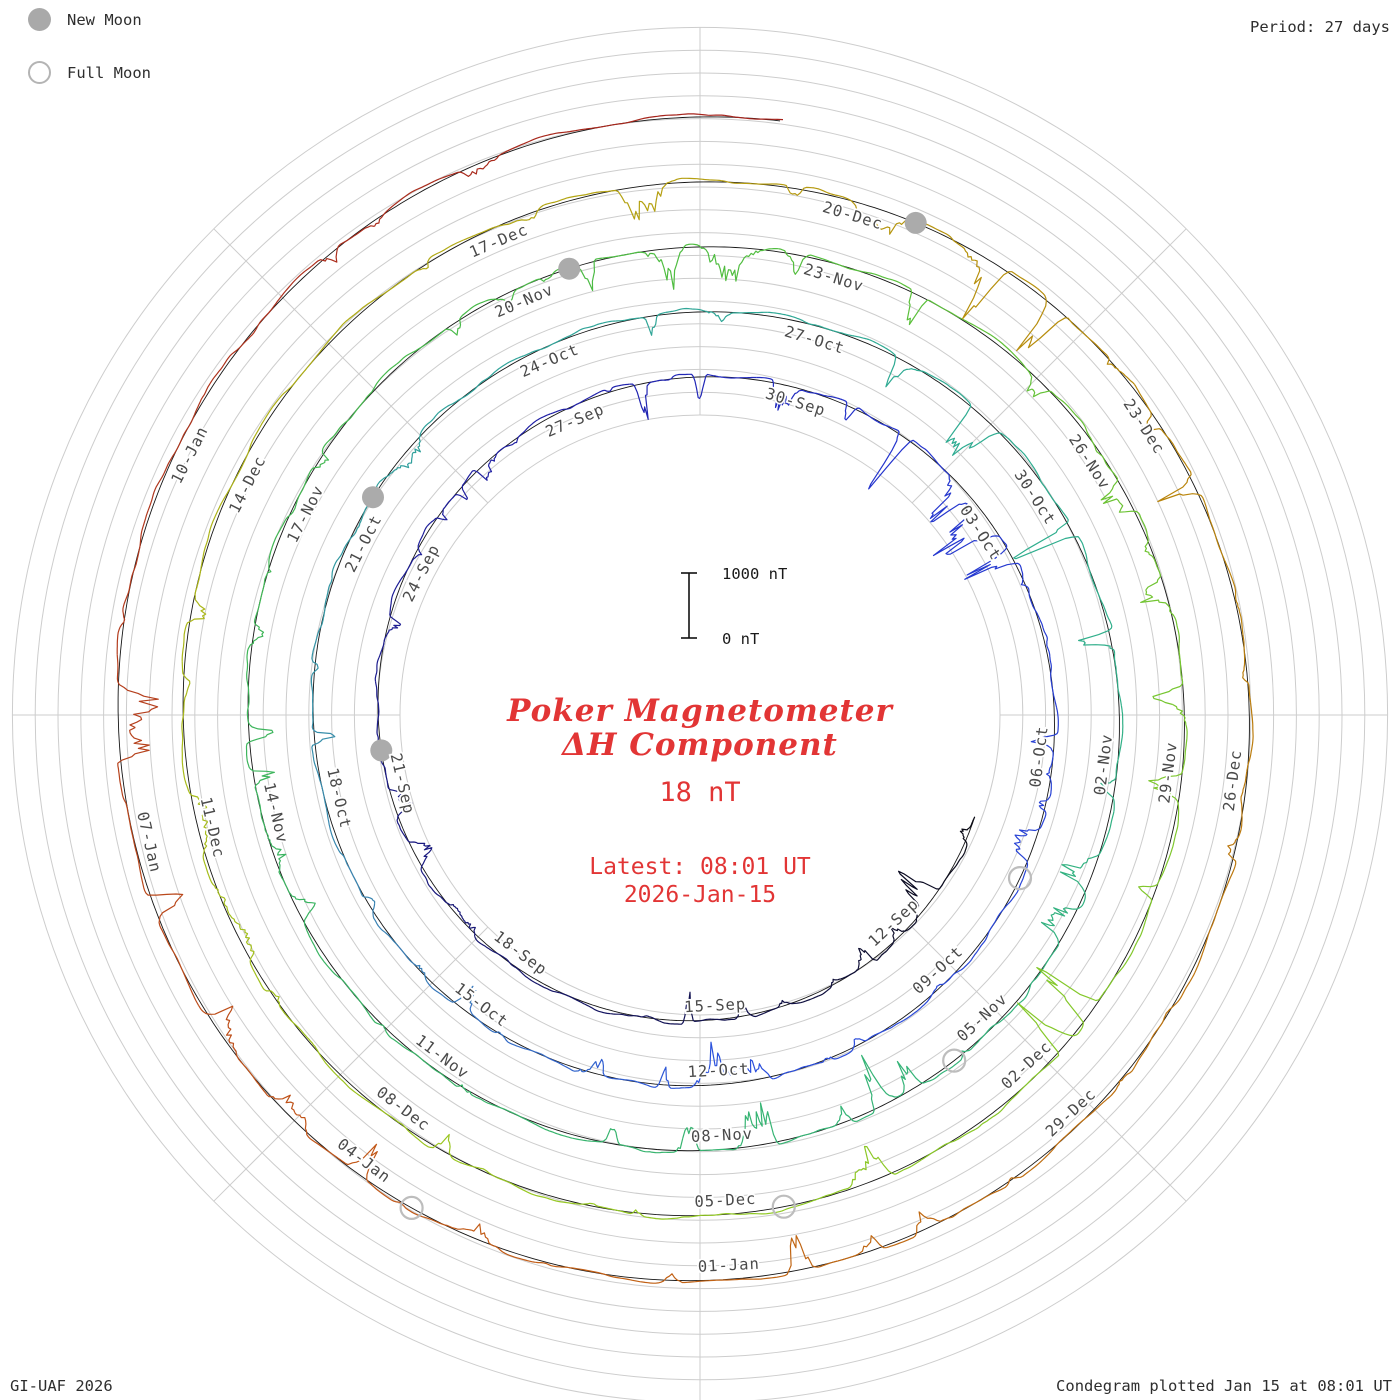 The image size is (1400, 1400). Describe the element at coordinates (814, 339) in the screenshot. I see `spiral-date-label: 27-Oct` at that location.